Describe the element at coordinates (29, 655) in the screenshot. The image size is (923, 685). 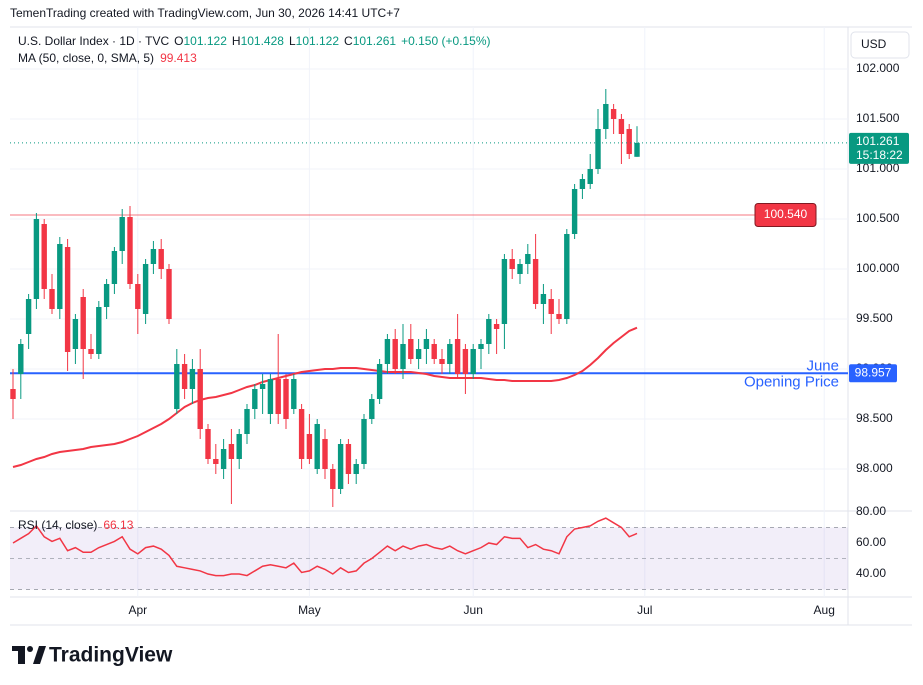
I see `brand-logo` at that location.